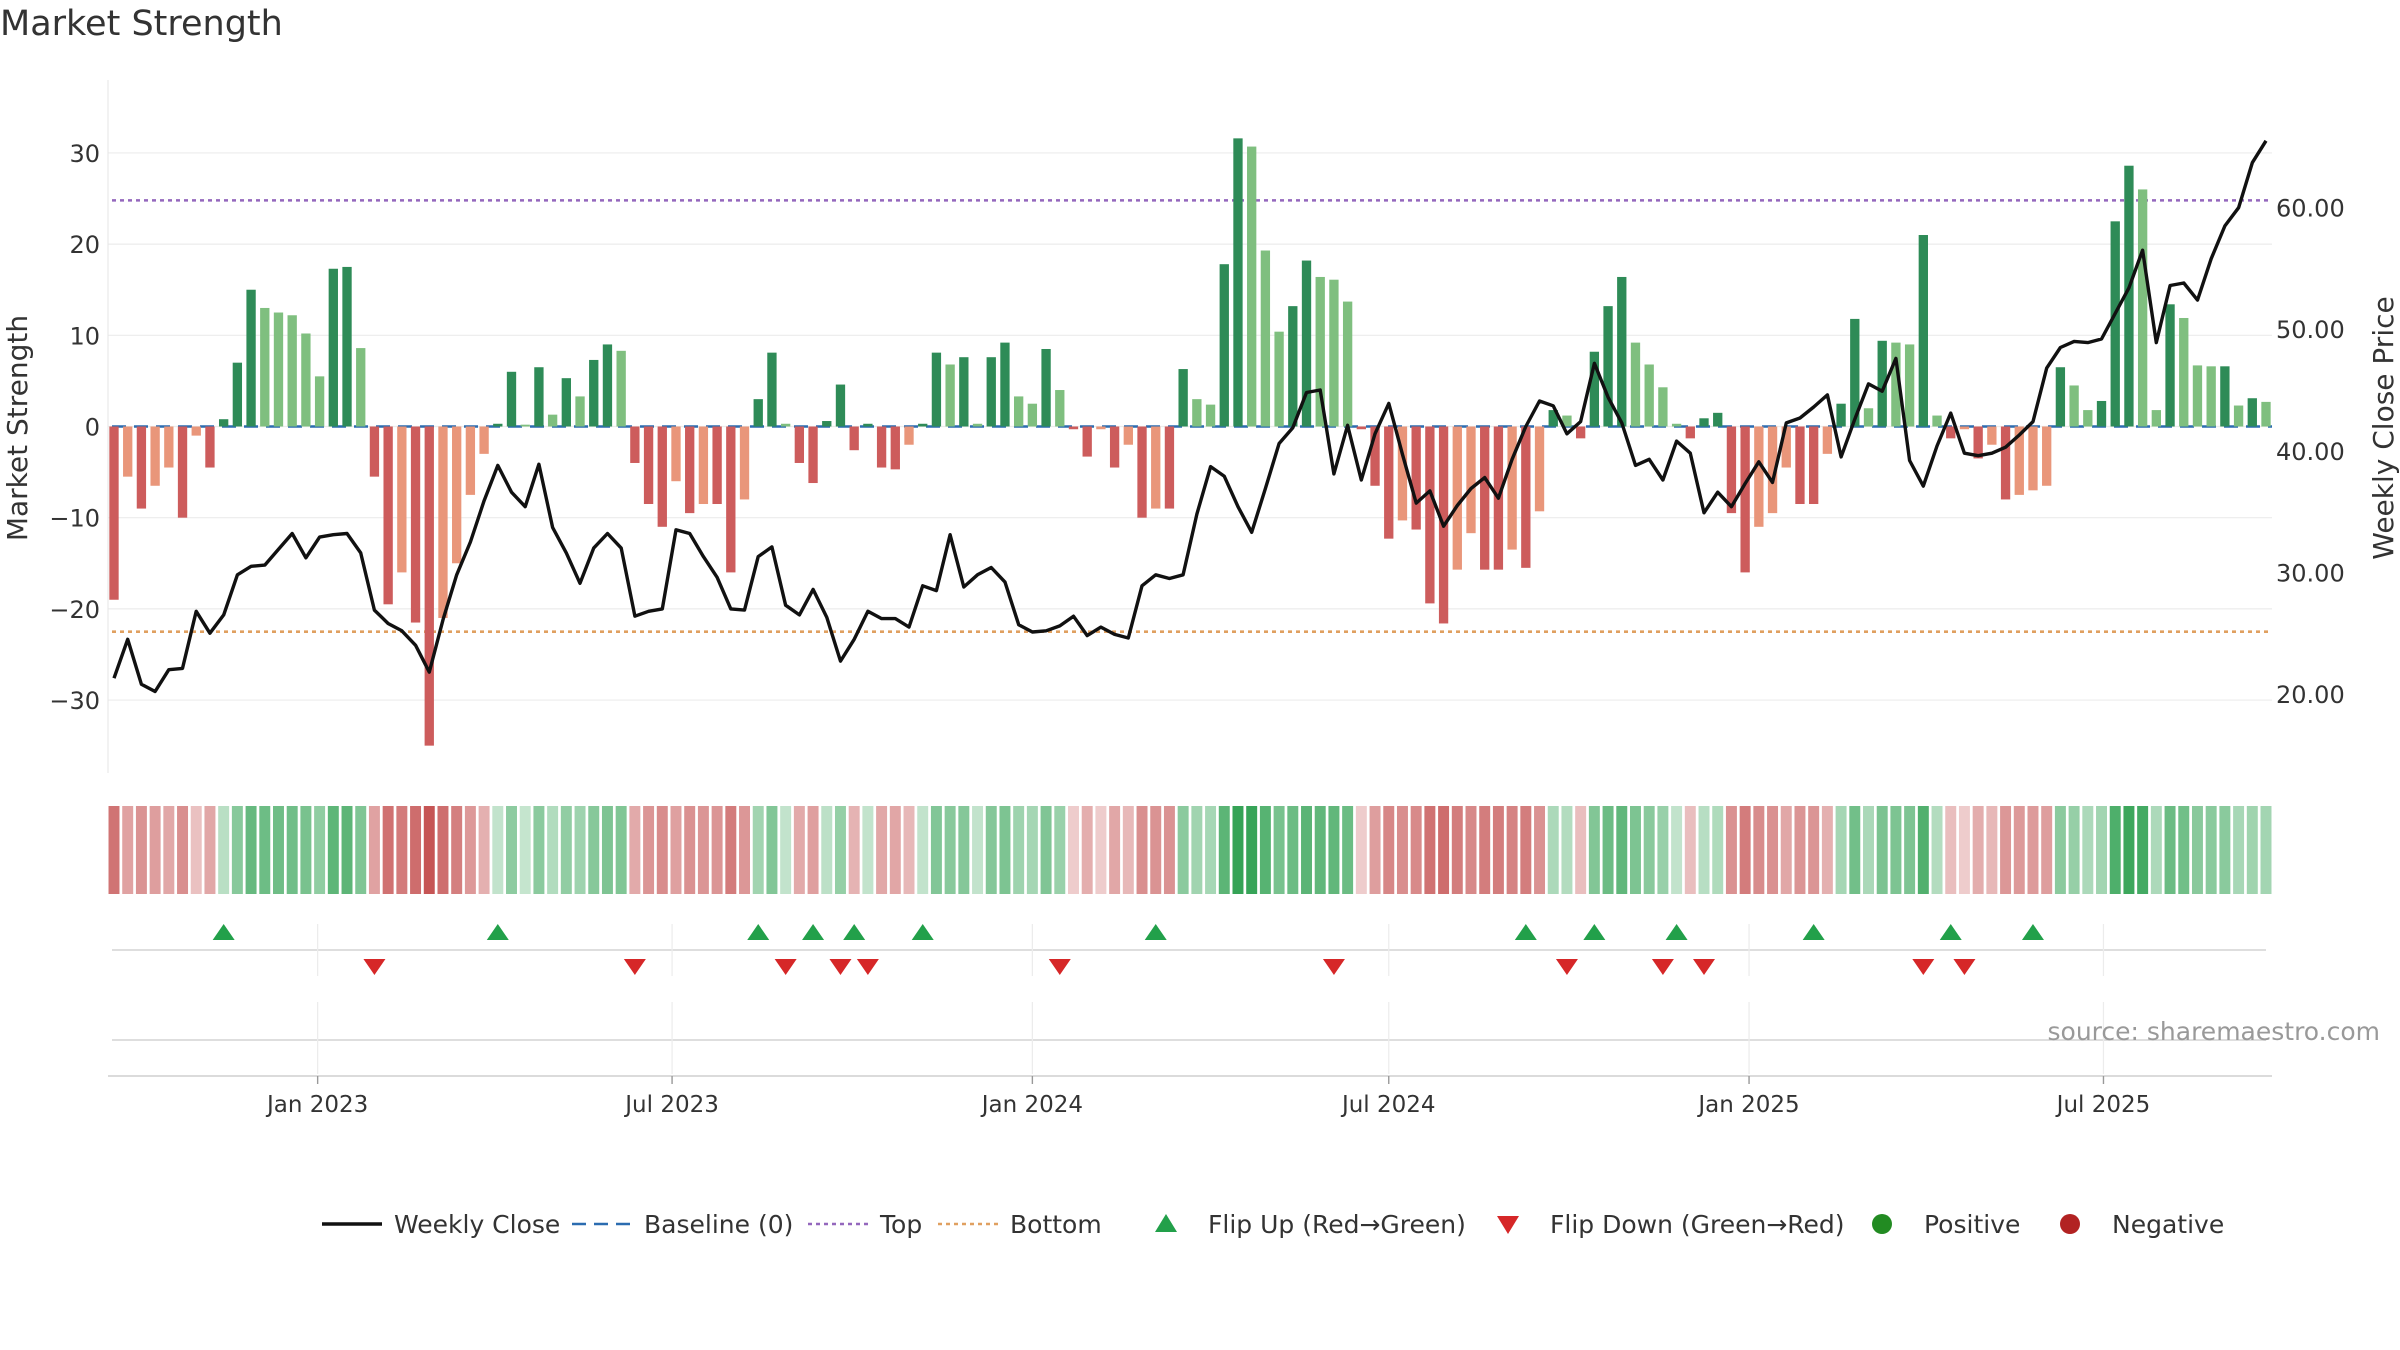  What do you see at coordinates (2103, 1105) in the screenshot?
I see `x-tick-label: Jul 2025` at bounding box center [2103, 1105].